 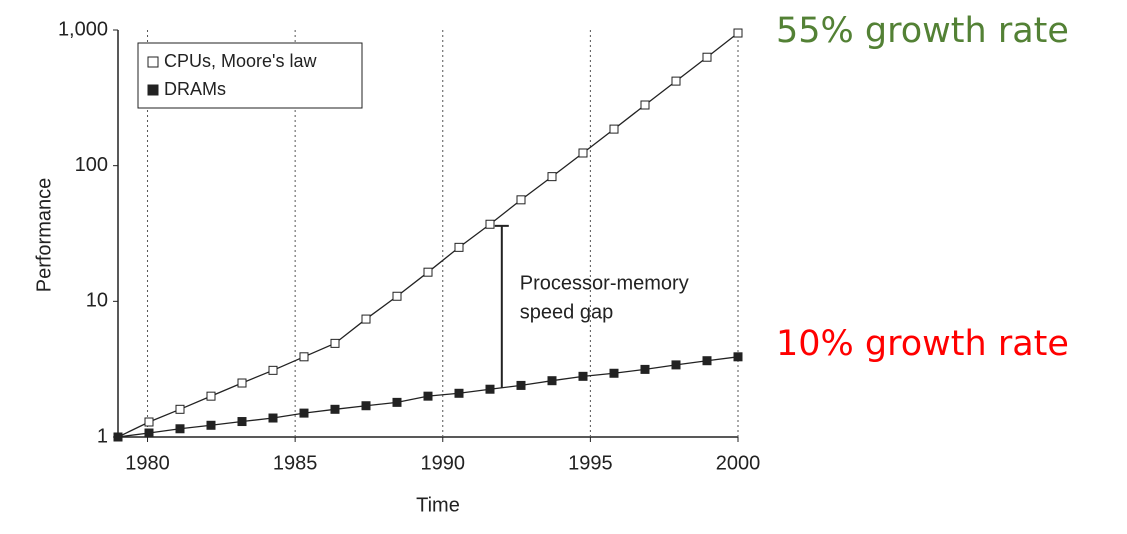 I want to click on legend-box, so click(x=250, y=75).